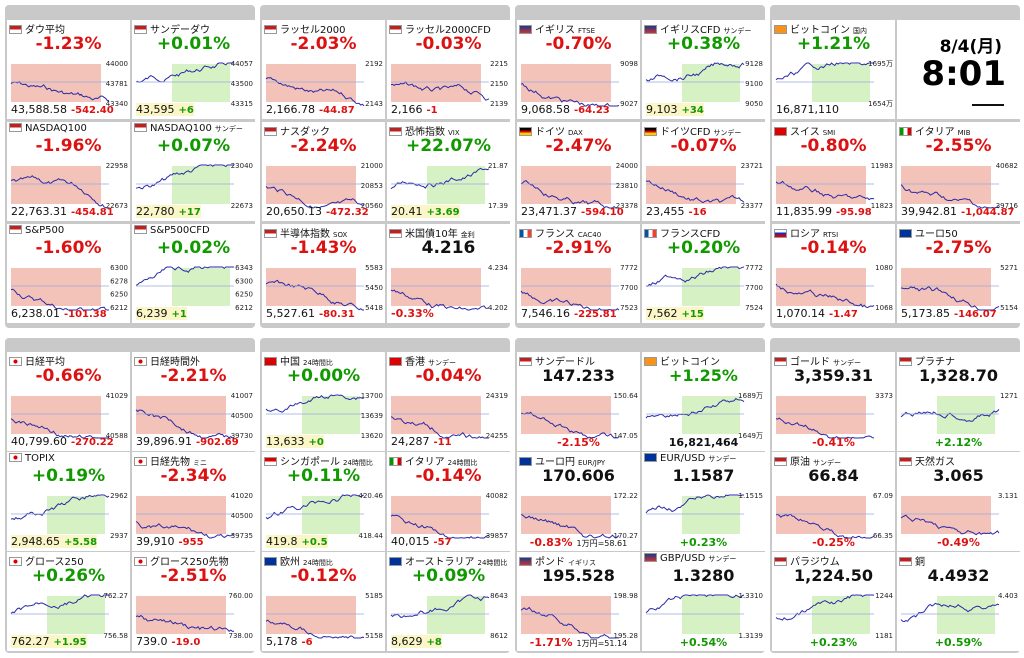 This screenshot has height=658, width=1024. Describe the element at coordinates (449, 616) in the screenshot. I see `sparkline: 8643 8612` at that location.